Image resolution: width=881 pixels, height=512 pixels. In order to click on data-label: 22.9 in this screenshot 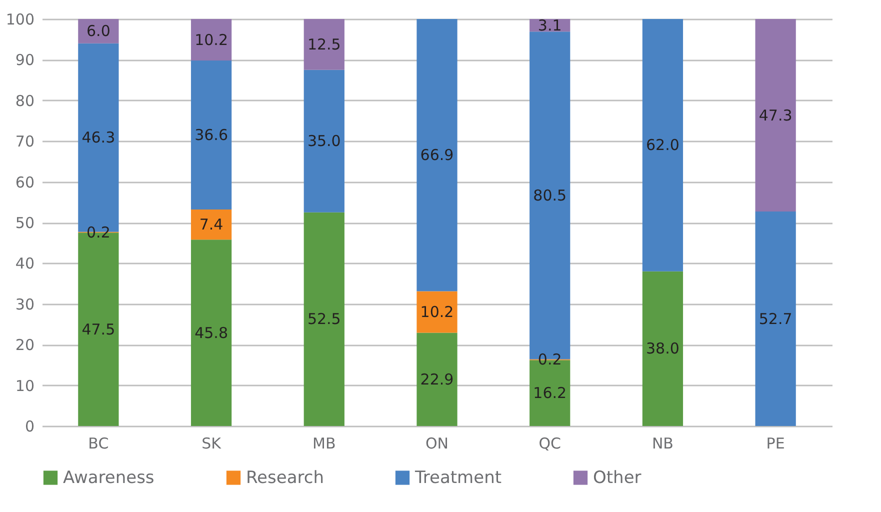, I will do `click(437, 379)`.